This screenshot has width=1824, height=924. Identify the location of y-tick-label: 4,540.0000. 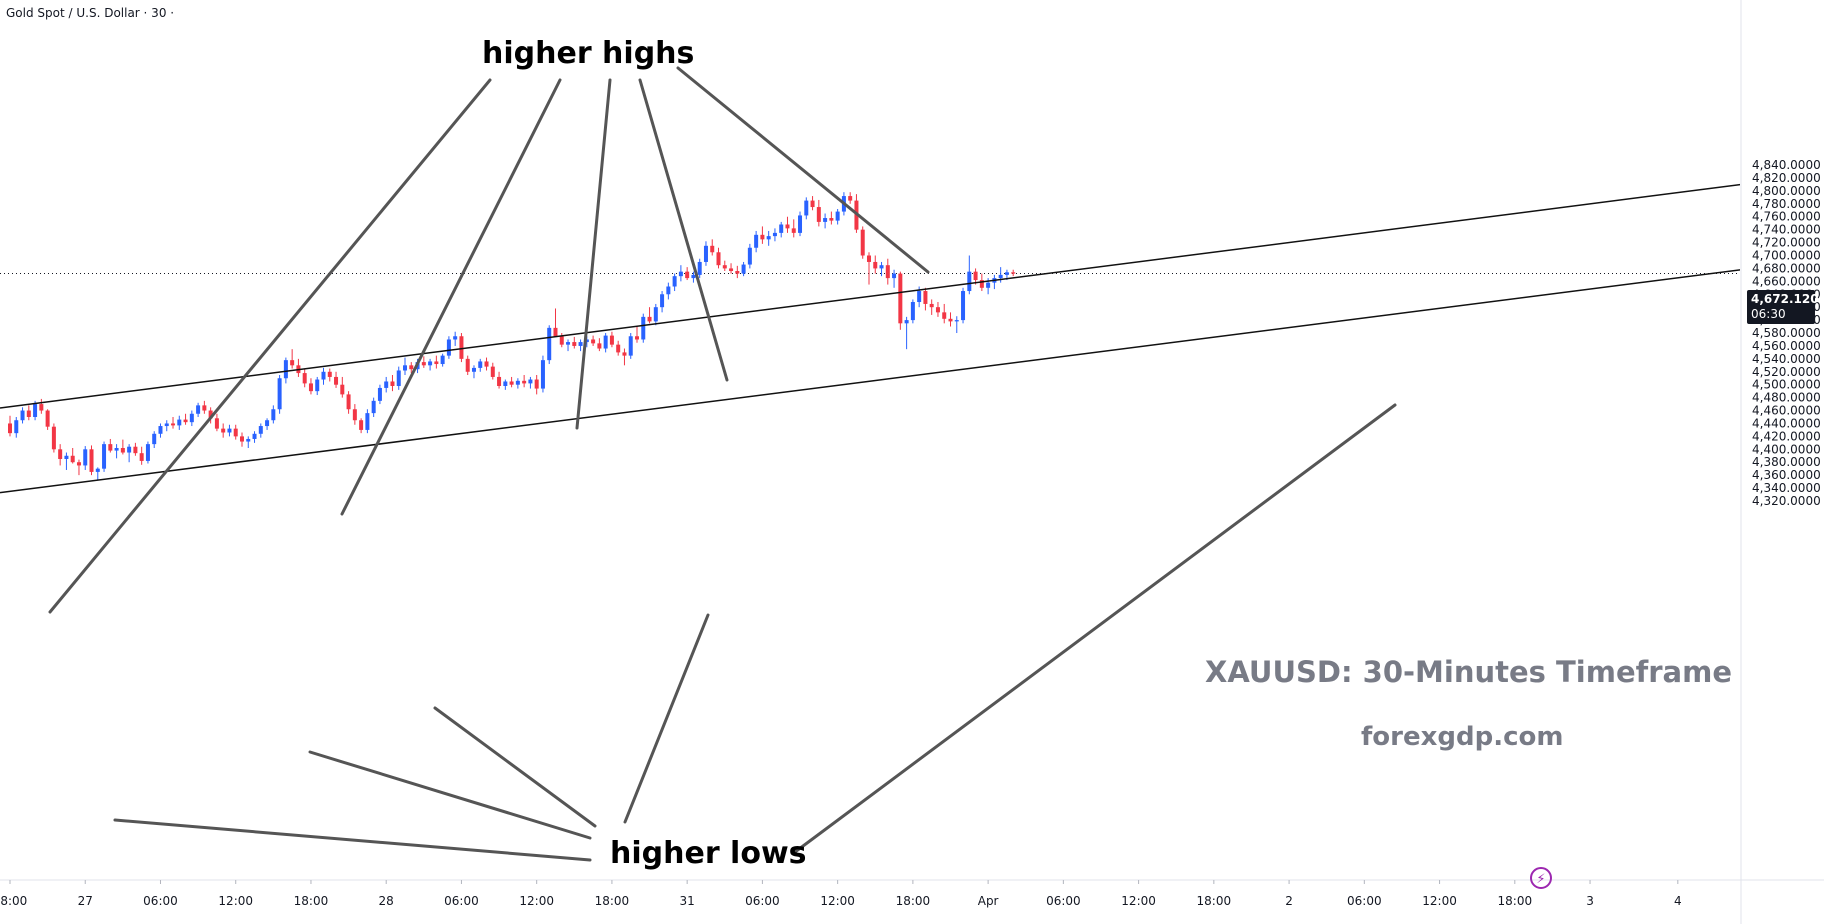
(1786, 359).